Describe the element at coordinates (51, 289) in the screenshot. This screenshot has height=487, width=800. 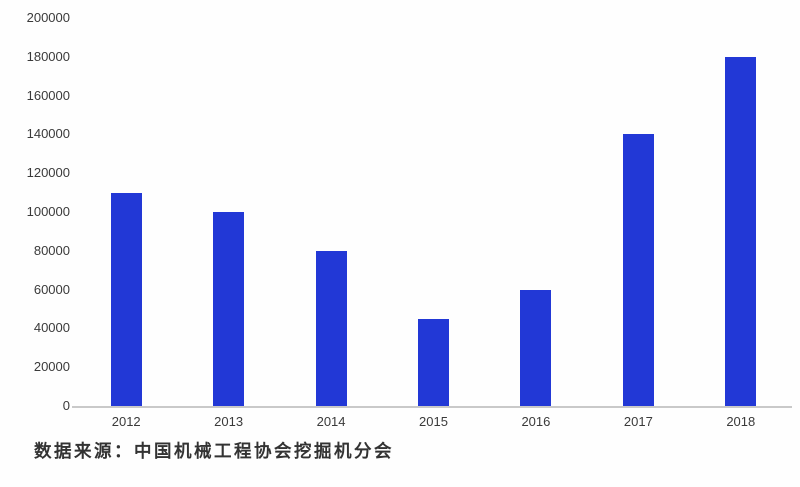
I see `y-tick-label: 60000` at that location.